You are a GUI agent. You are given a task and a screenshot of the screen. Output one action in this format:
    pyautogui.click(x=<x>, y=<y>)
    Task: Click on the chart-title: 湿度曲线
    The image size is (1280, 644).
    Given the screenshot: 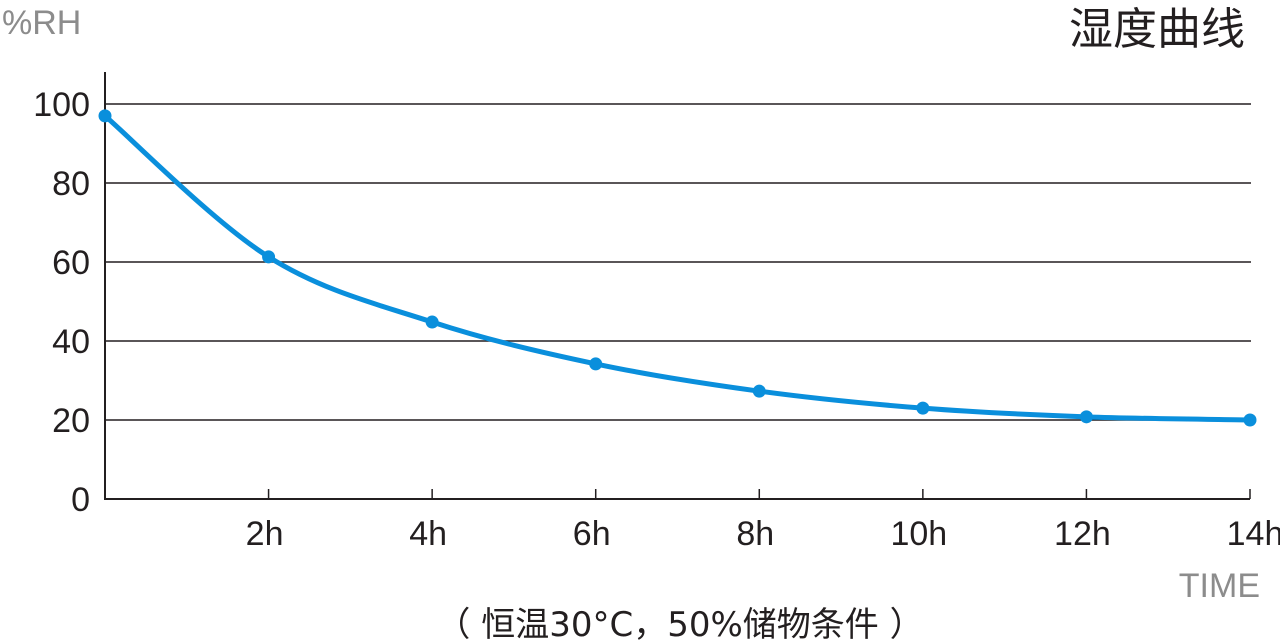 What is the action you would take?
    pyautogui.click(x=1157, y=29)
    